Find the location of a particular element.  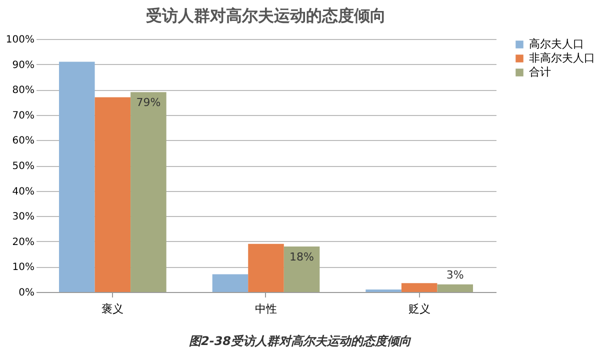

legend-label: 高尔夫人口 is located at coordinates (556, 44).